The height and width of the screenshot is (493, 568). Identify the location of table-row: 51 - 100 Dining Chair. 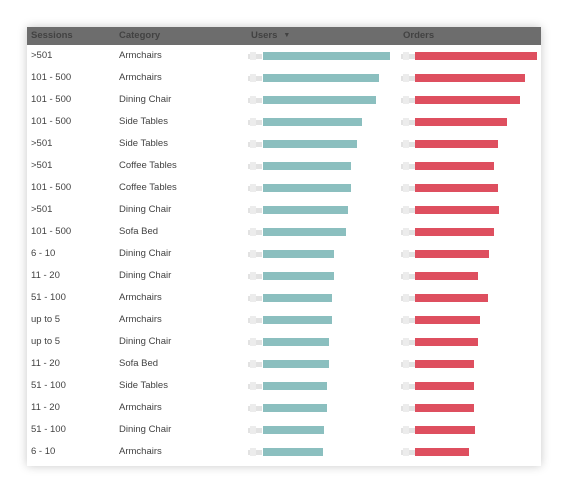
(284, 430).